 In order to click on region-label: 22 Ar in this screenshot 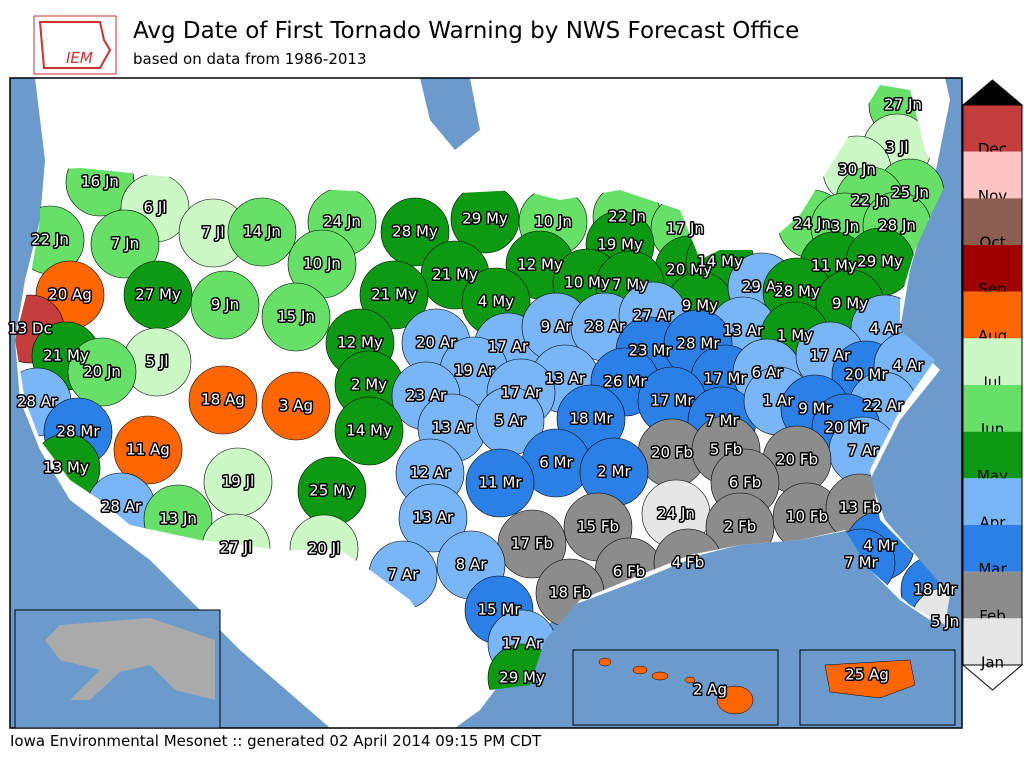, I will do `click(883, 406)`.